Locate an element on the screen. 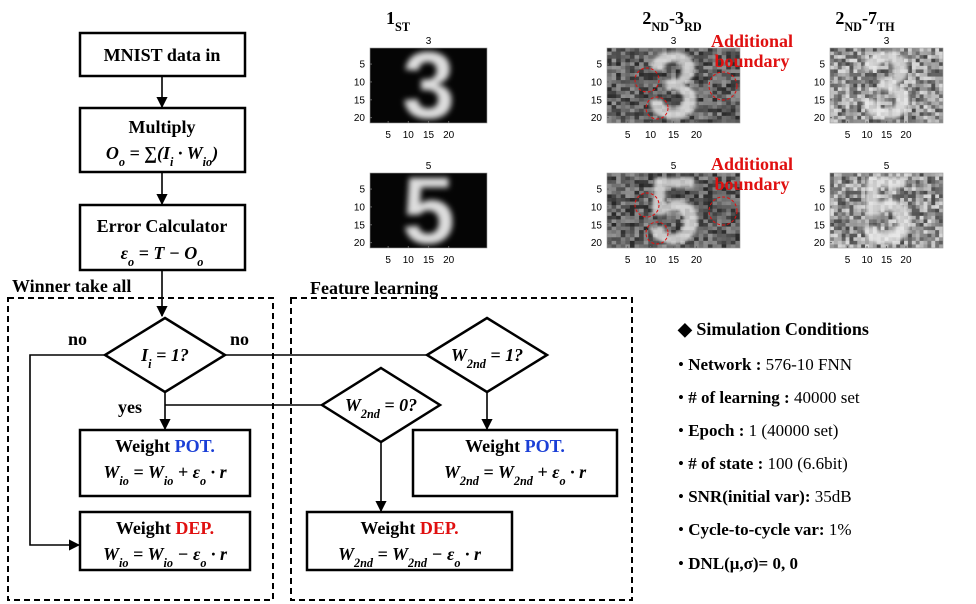  condition-label: Cycle-to-cycle var: is located at coordinates (756, 529).